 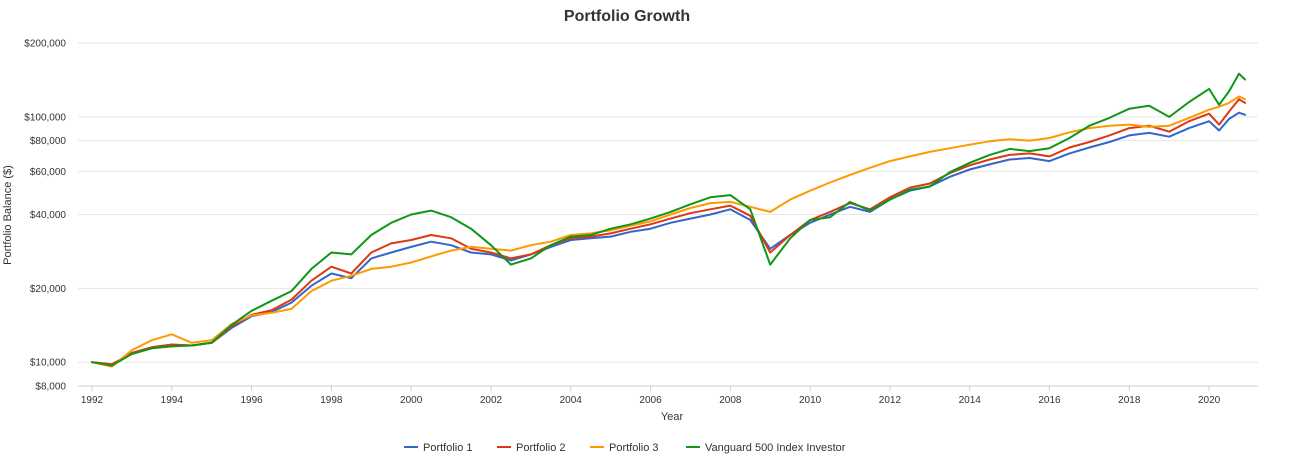 What do you see at coordinates (627, 16) in the screenshot?
I see `chart-title: Portfolio Growth` at bounding box center [627, 16].